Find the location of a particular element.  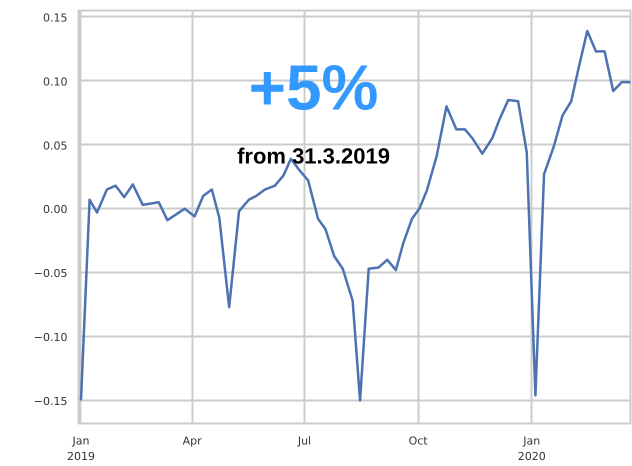

y-tick-label: −0.10 is located at coordinates (51, 337).